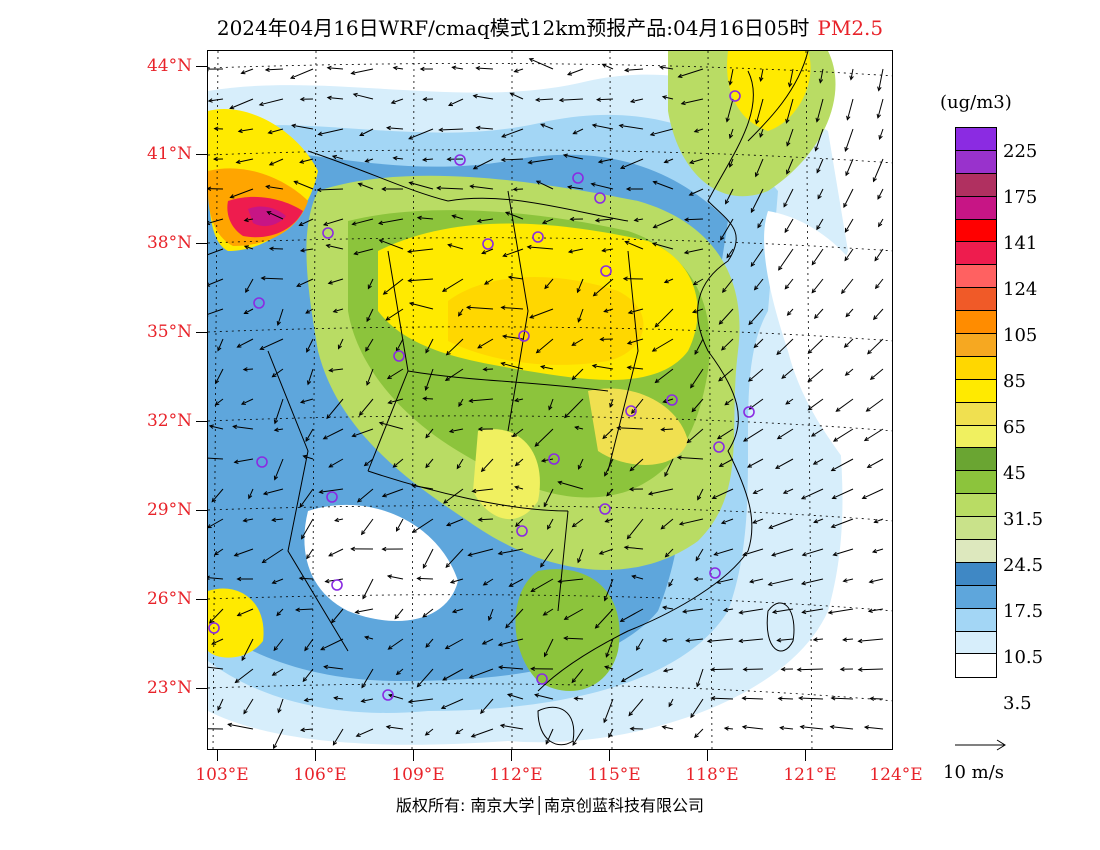  What do you see at coordinates (896, 775) in the screenshot?
I see `lon-label-124: 124°E` at bounding box center [896, 775].